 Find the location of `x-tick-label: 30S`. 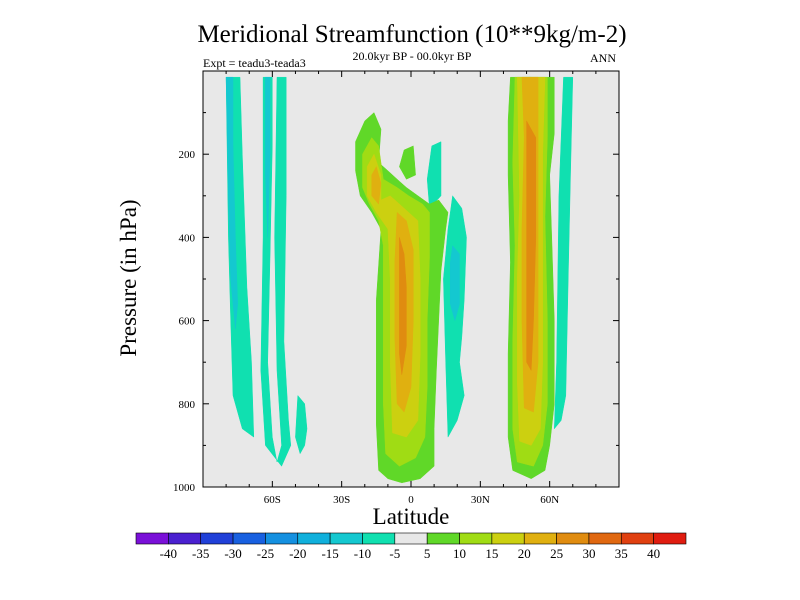

x-tick-label: 30S is located at coordinates (341, 500).